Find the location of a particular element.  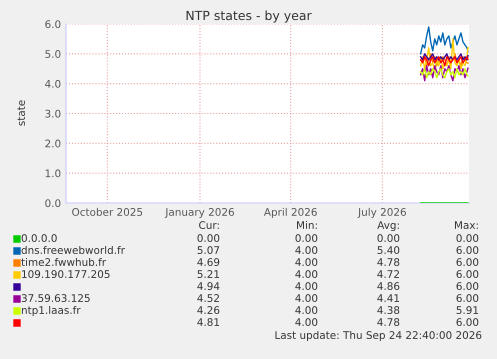

x-tick-label: October 2025 is located at coordinates (107, 212).